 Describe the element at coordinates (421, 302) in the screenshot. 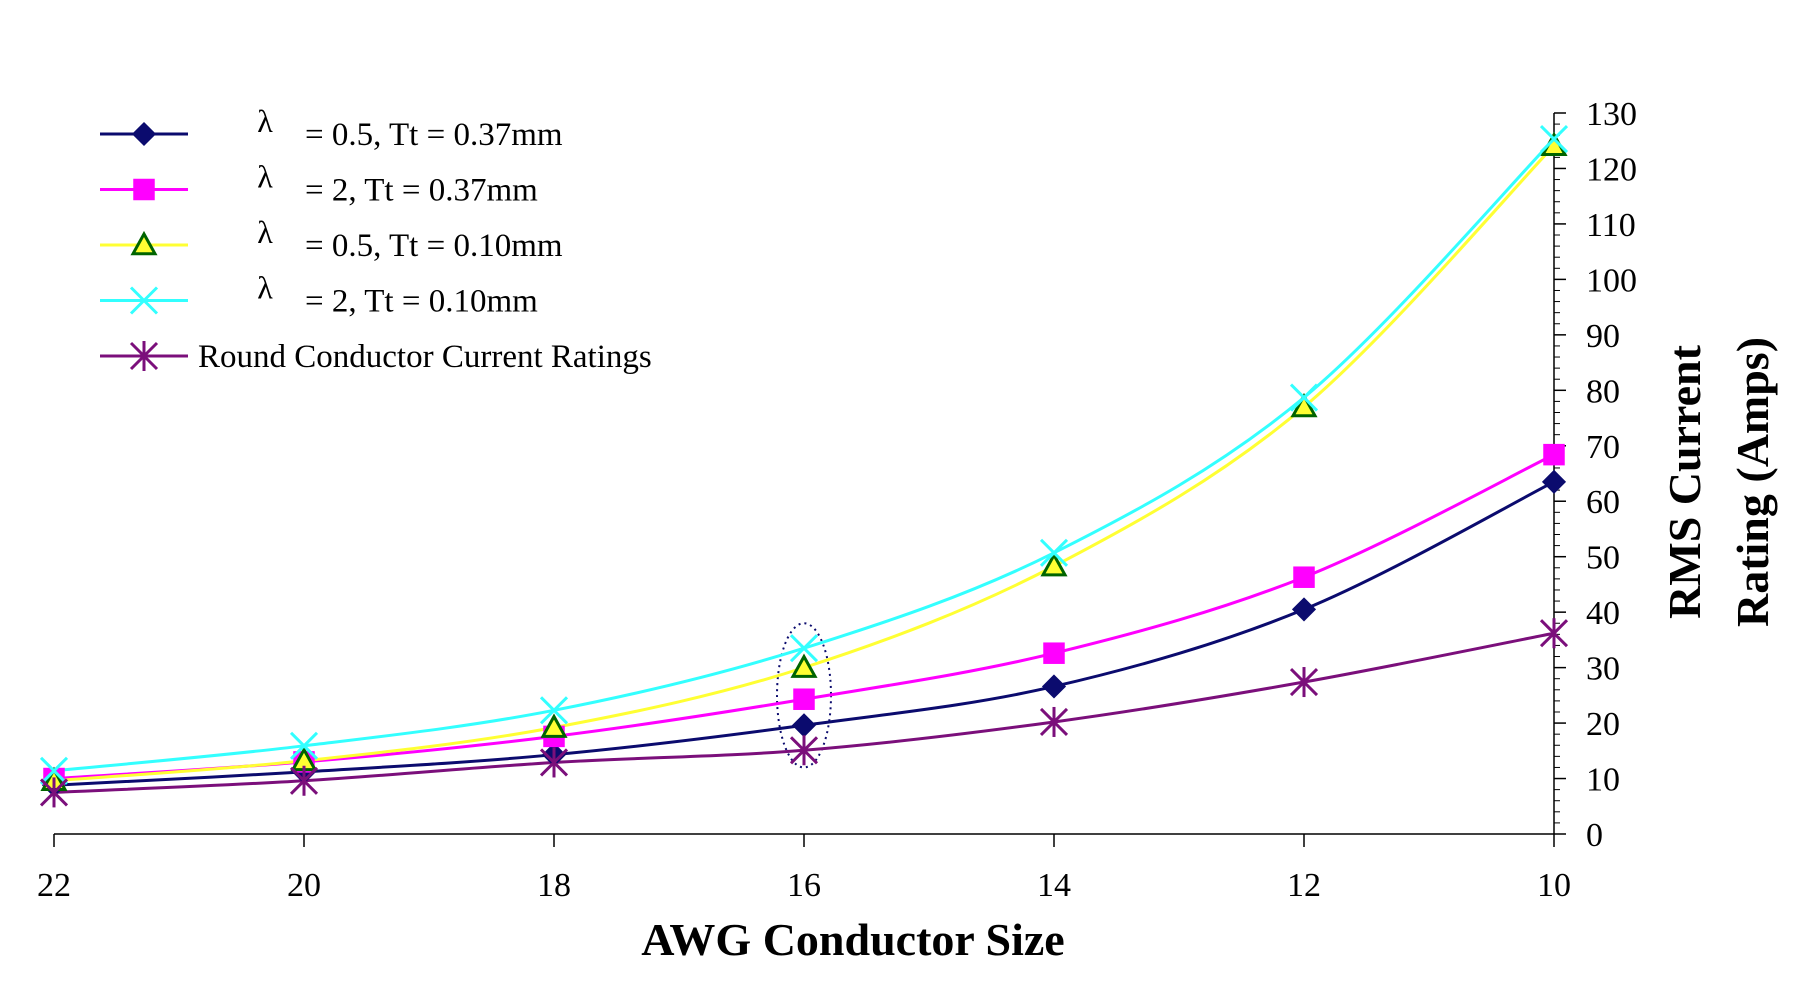

I see `legend-label: = 2, Tt = 0.10mm` at that location.